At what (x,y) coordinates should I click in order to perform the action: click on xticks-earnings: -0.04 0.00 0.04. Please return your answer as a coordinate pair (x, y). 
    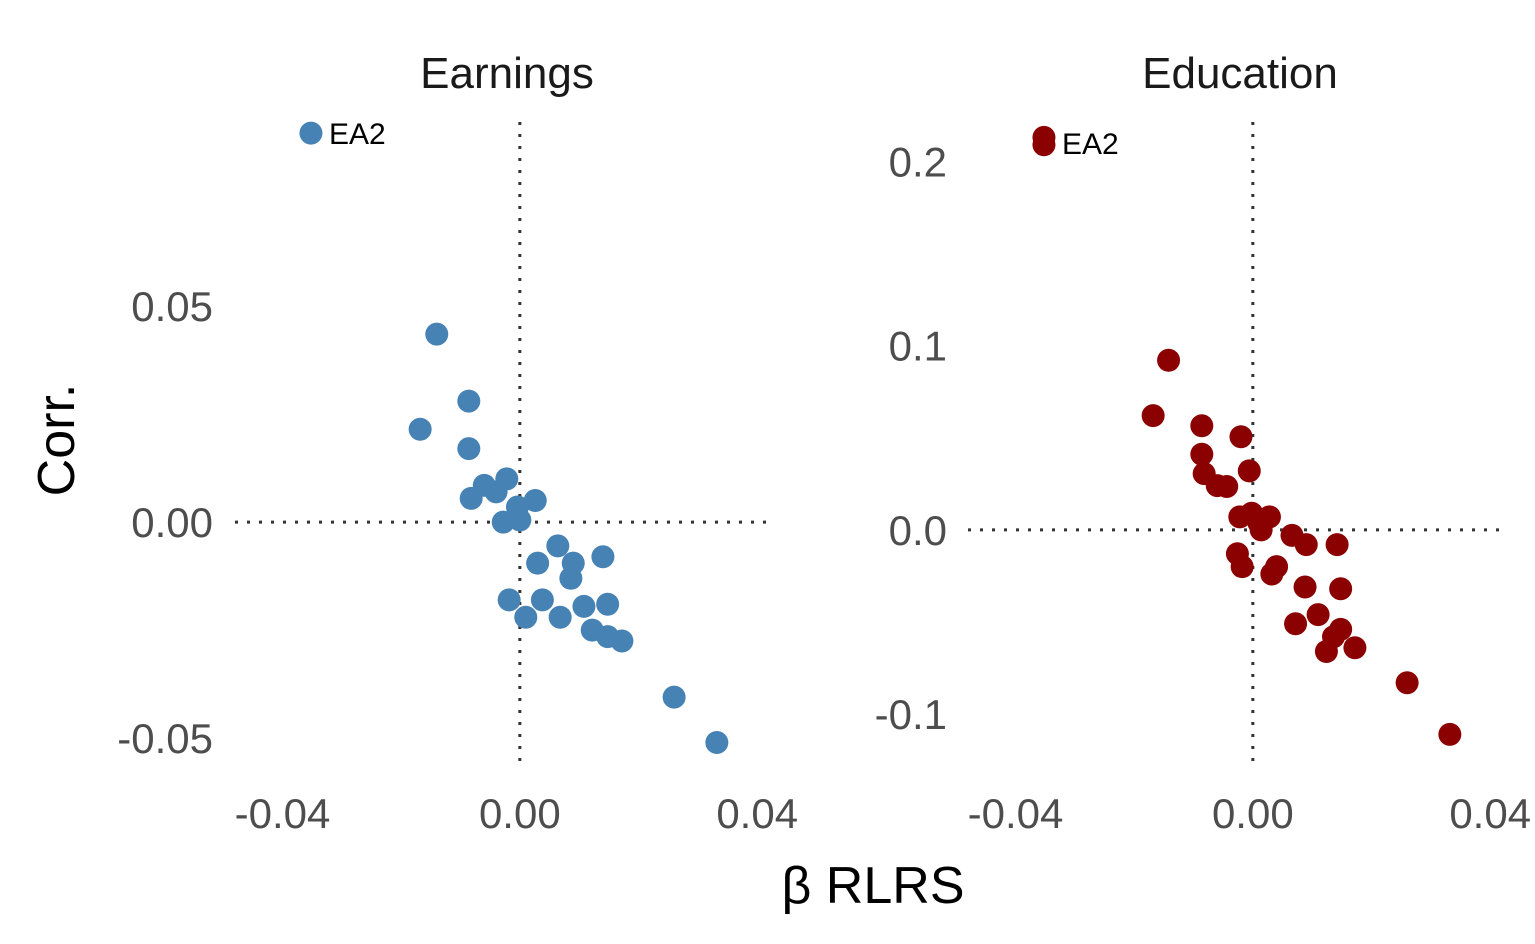
    Looking at the image, I should click on (516, 813).